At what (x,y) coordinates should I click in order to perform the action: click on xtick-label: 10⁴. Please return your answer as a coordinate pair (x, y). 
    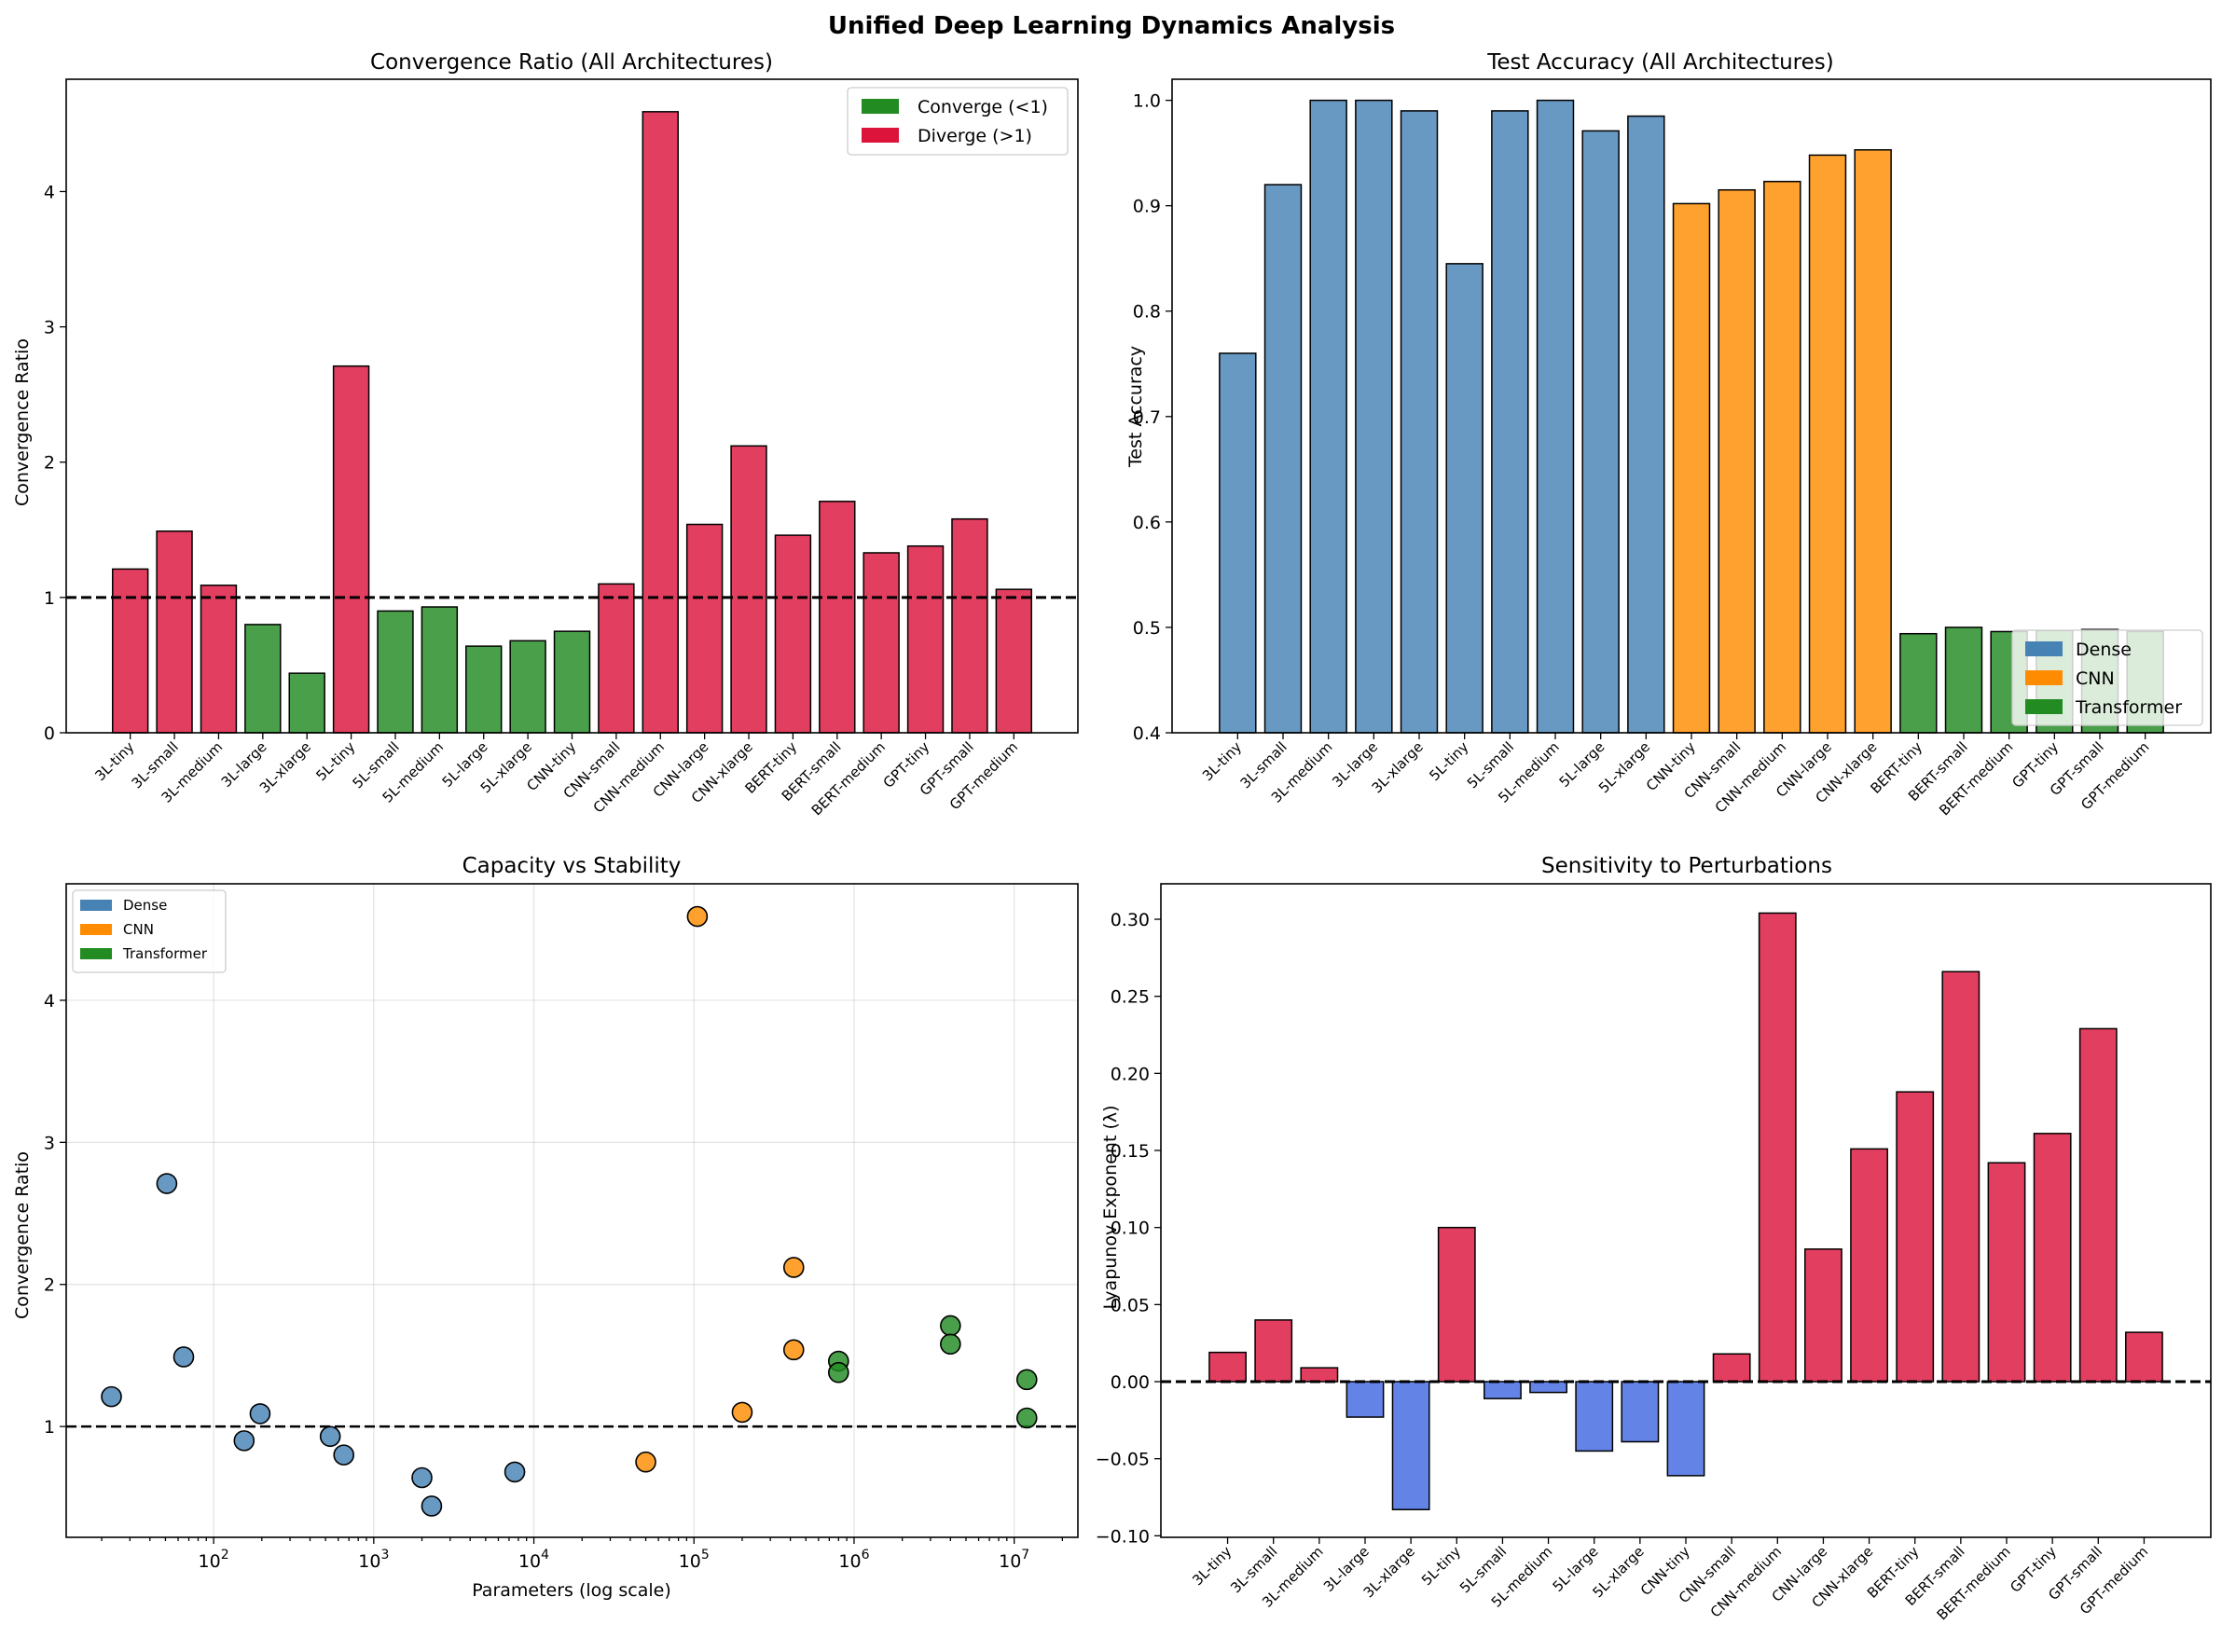
    Looking at the image, I should click on (533, 1560).